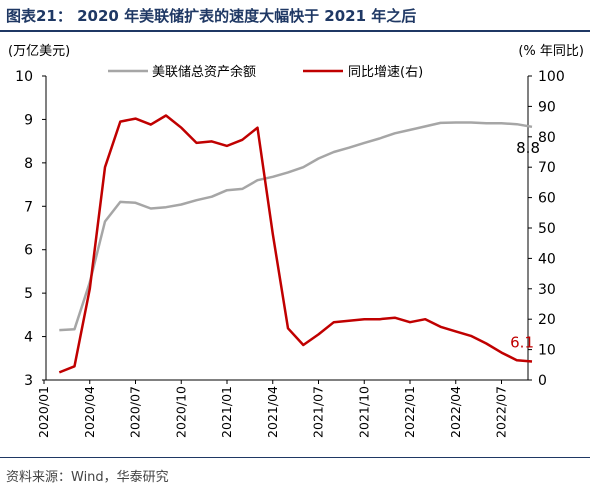 Image resolution: width=590 pixels, height=492 pixels. What do you see at coordinates (363, 412) in the screenshot?
I see `x-tick-label: 2021/10` at bounding box center [363, 412].